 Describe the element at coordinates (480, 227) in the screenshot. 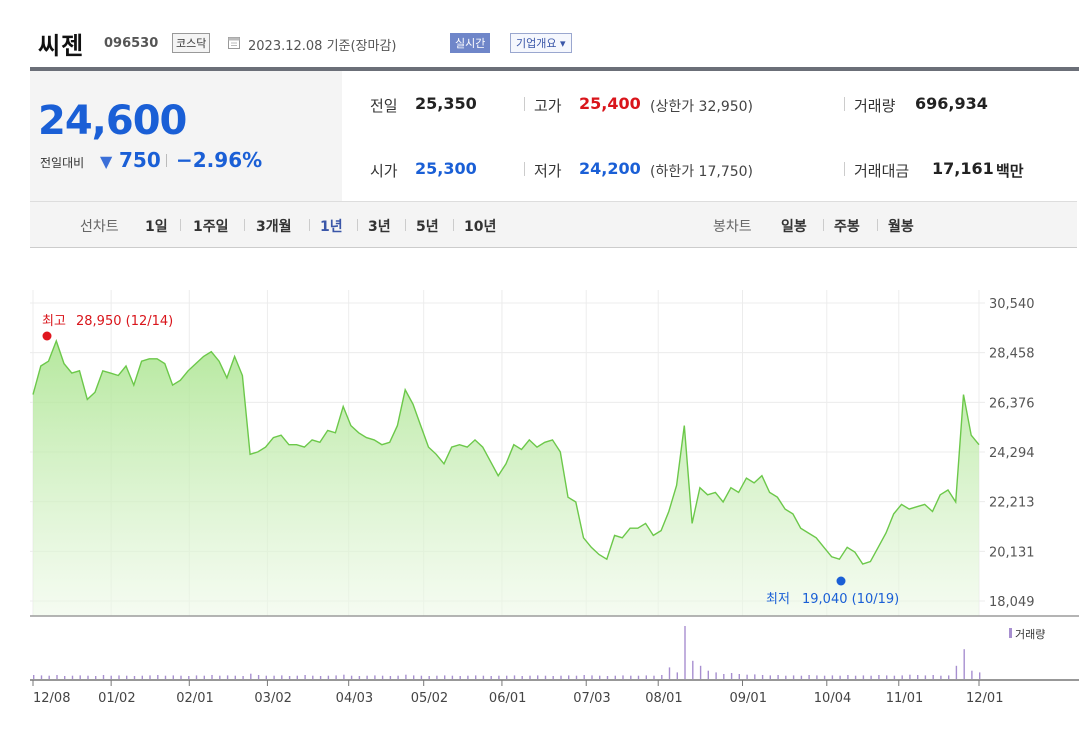

I see `period-10y: 10년` at that location.